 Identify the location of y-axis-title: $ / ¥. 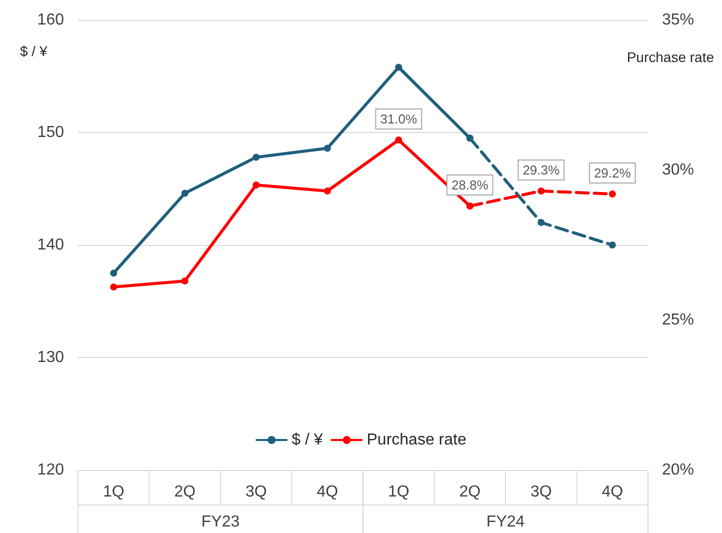
(34, 51).